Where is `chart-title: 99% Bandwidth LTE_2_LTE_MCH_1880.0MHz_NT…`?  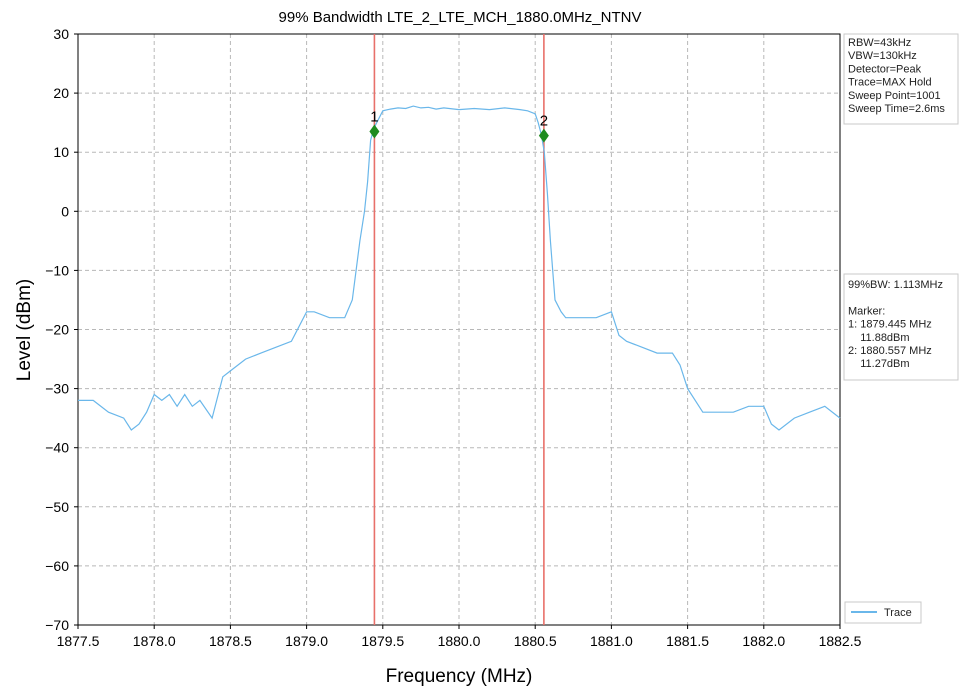 chart-title: 99% Bandwidth LTE_2_LTE_MCH_1880.0MHz_NT… is located at coordinates (460, 17).